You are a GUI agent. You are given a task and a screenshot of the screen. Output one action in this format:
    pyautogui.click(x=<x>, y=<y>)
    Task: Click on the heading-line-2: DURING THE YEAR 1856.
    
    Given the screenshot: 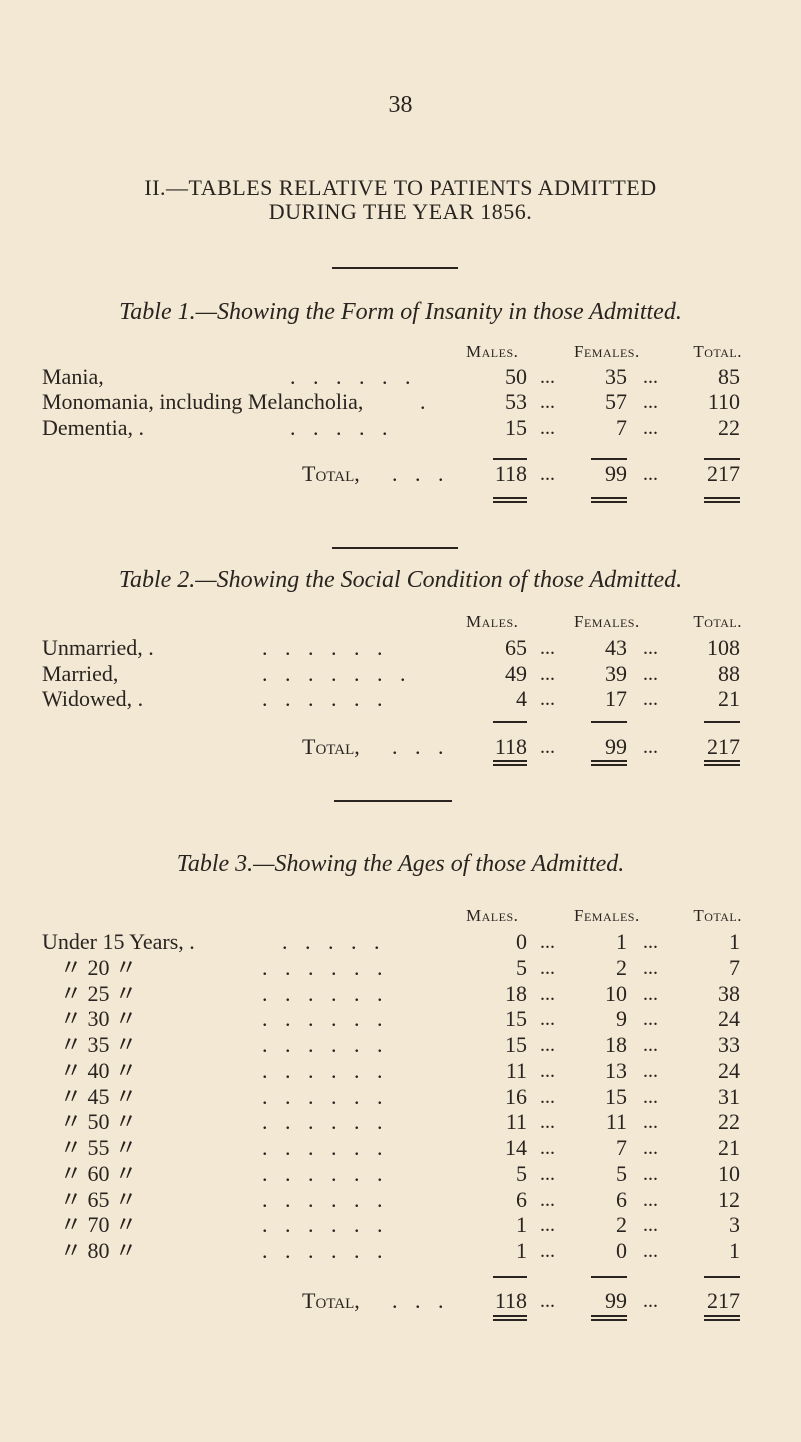 What is the action you would take?
    pyautogui.click(x=400, y=211)
    